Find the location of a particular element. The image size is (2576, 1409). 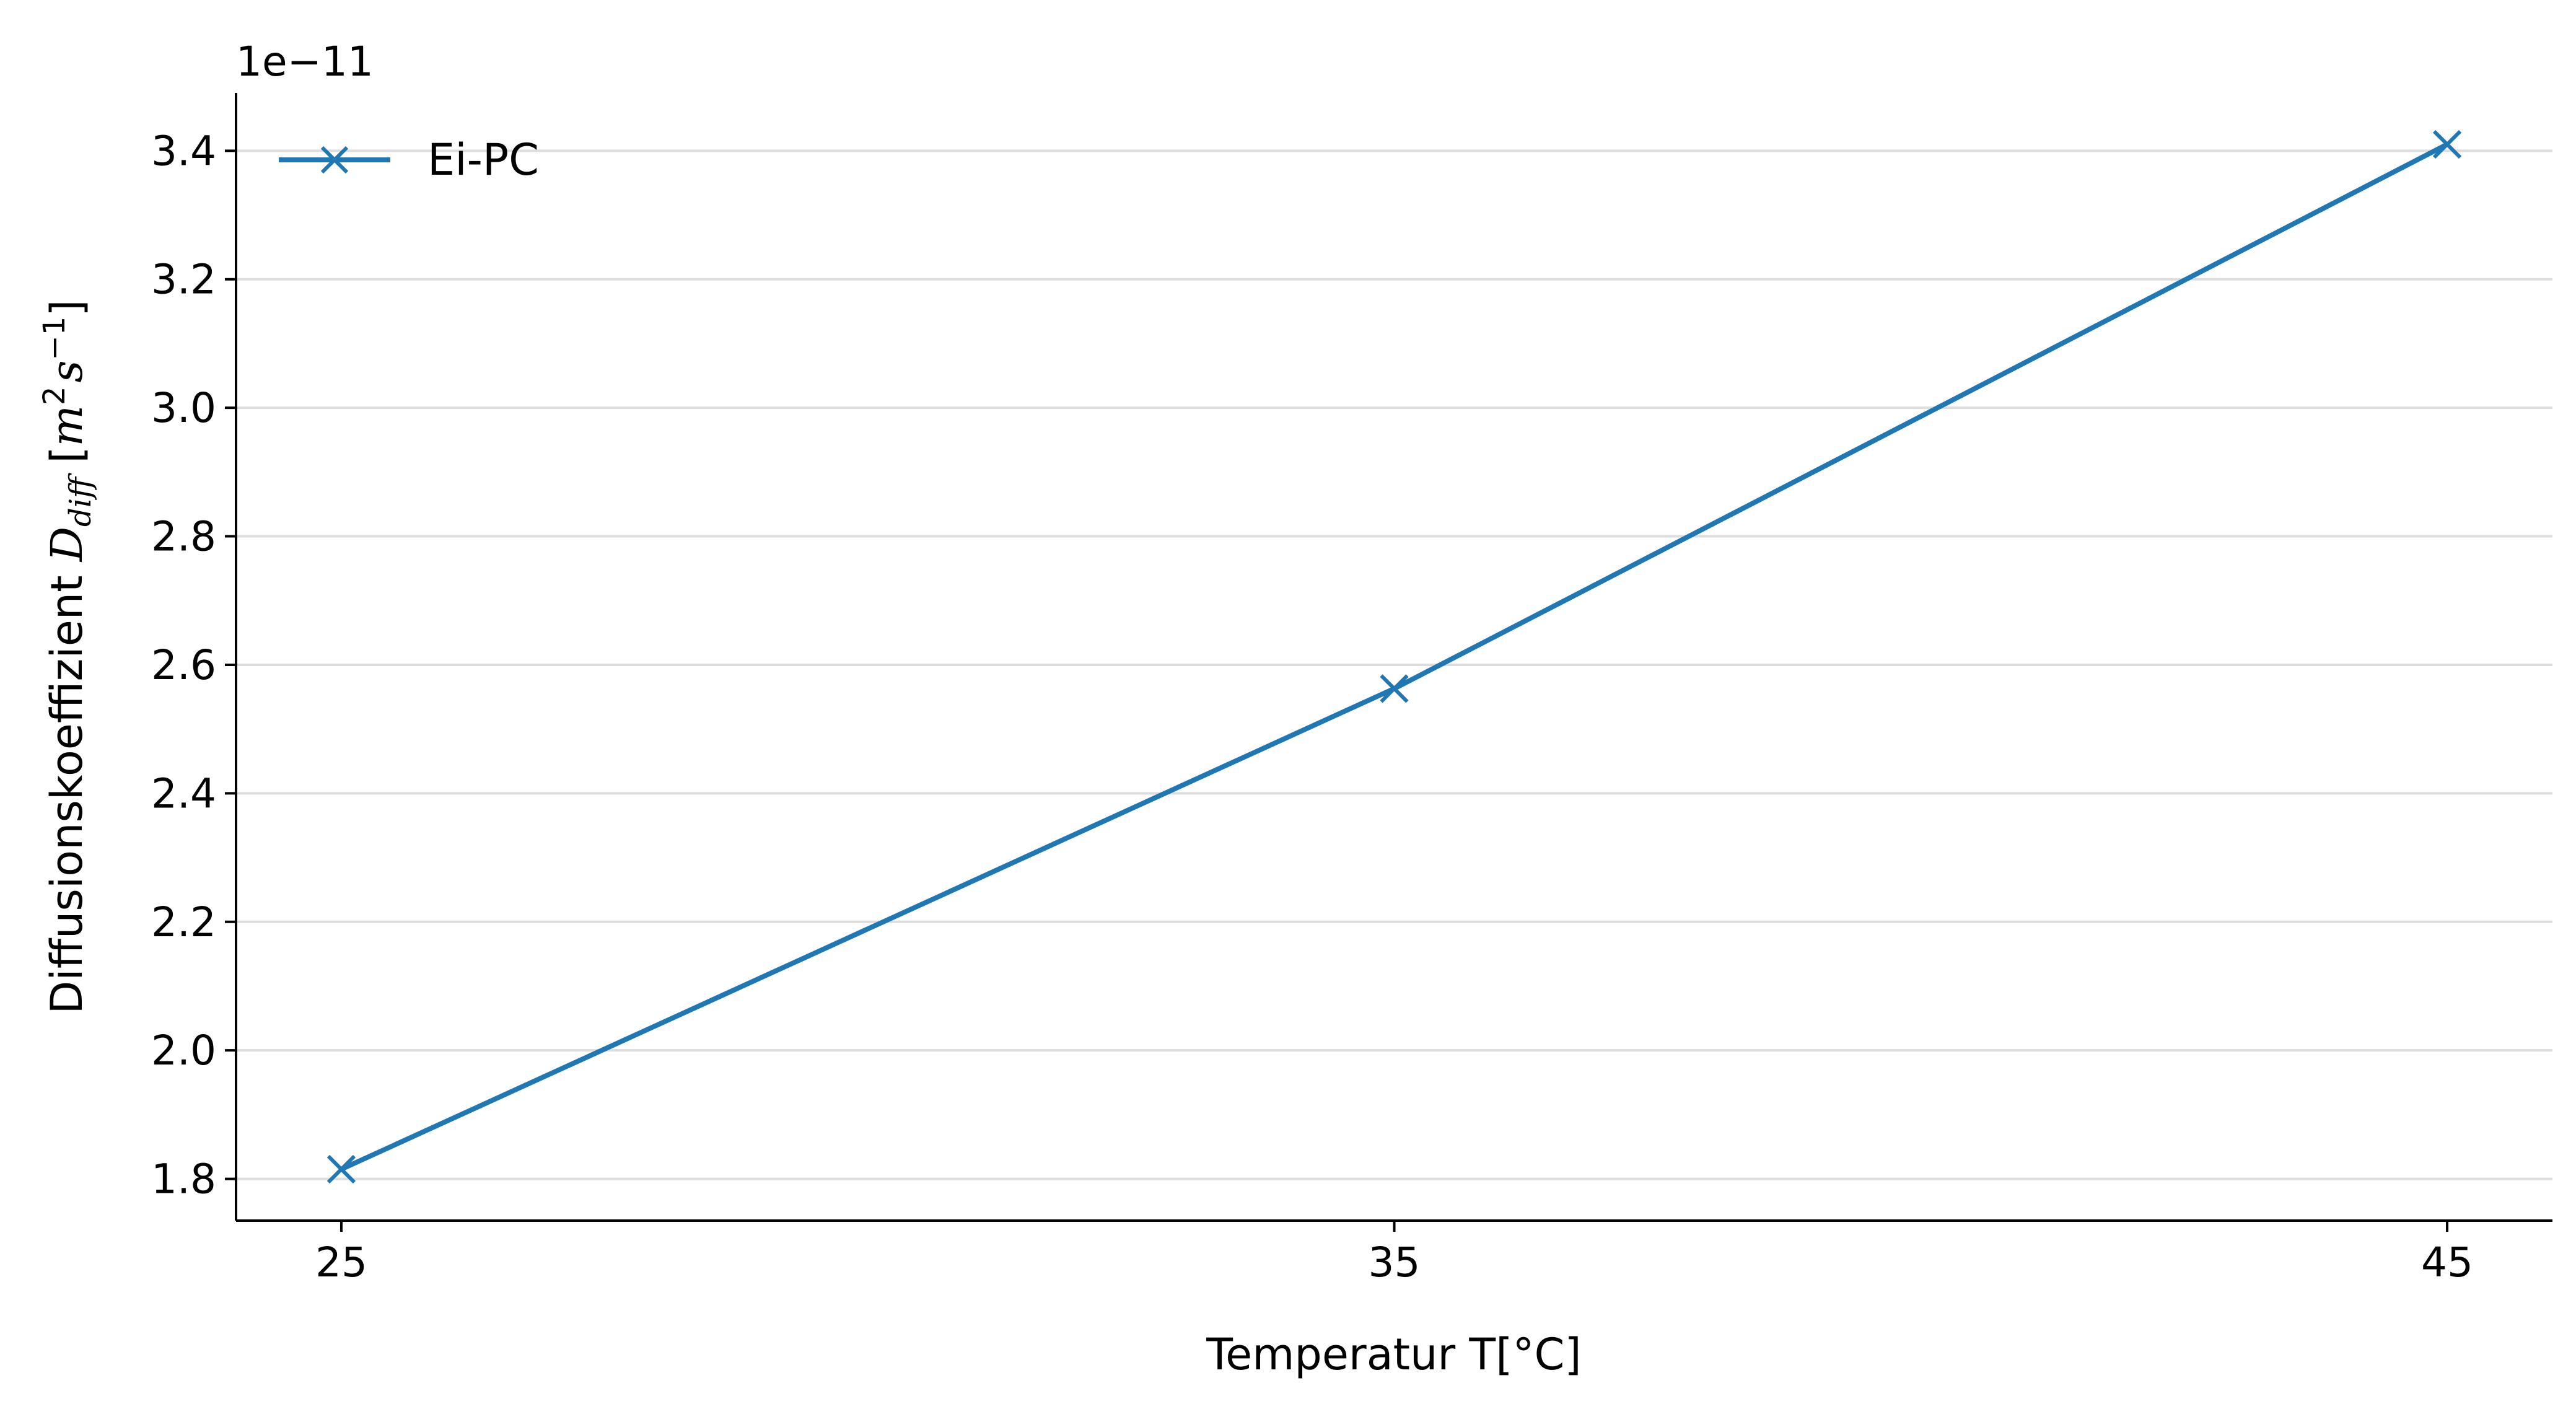

y-axis-title: Diffusionskoeffizient Ddiff [m2 s−1] is located at coordinates (67, 656).